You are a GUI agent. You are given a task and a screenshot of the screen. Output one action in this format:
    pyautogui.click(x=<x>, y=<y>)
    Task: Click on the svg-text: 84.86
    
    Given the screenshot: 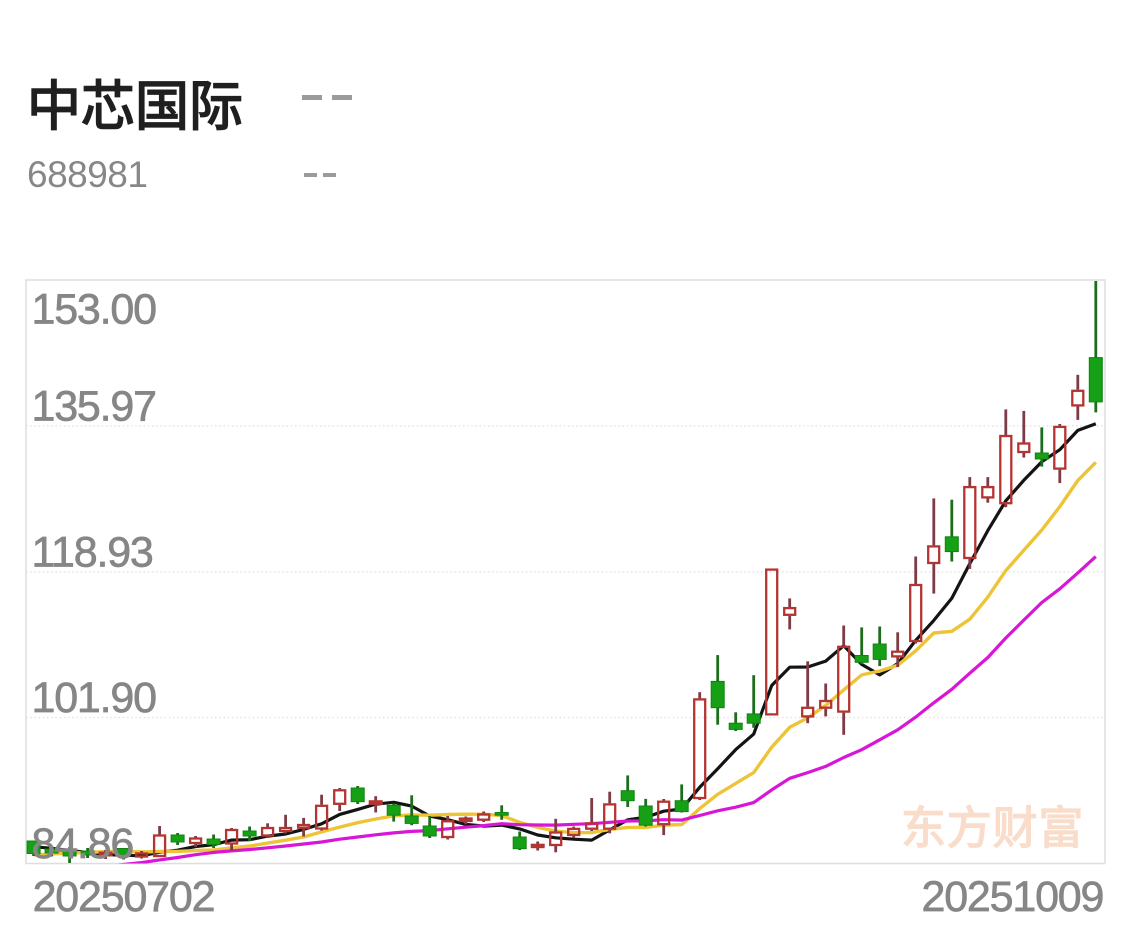 What is the action you would take?
    pyautogui.click(x=83, y=844)
    